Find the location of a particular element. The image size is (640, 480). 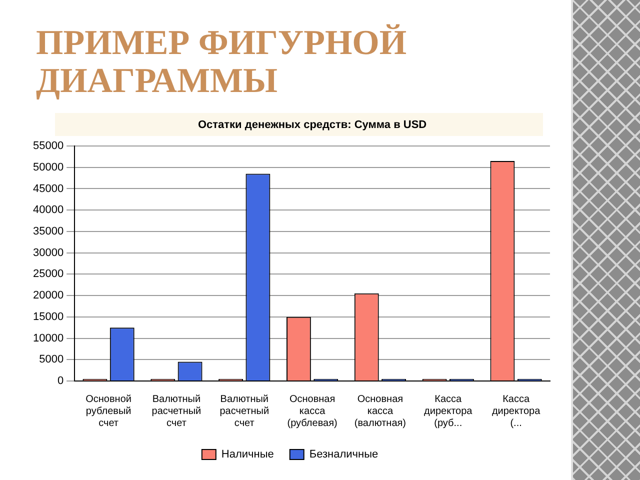

chart-title: ПРИМЕР ФИГУРНОЙ ДИАГРАММЫ is located at coordinates (222, 61).